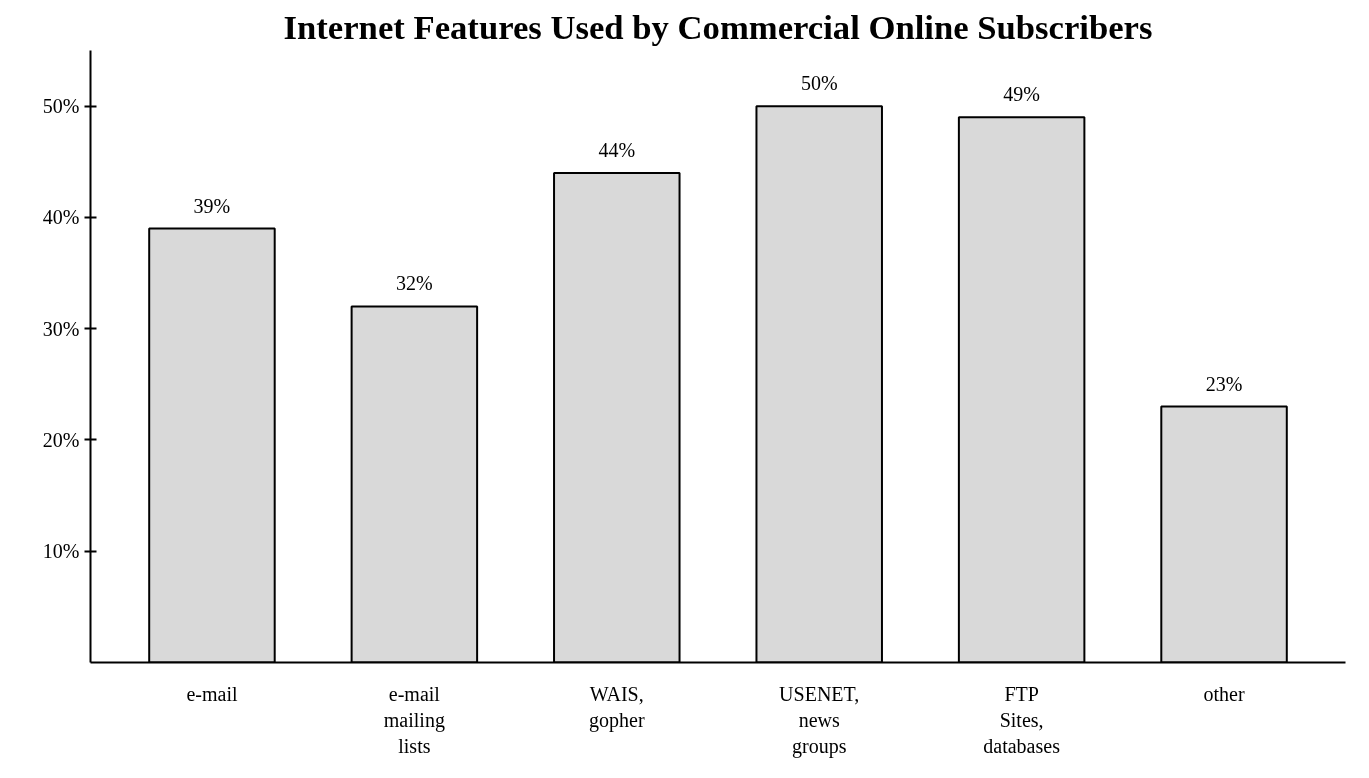 The height and width of the screenshot is (778, 1369). What do you see at coordinates (414, 283) in the screenshot?
I see `data-label: 32%` at bounding box center [414, 283].